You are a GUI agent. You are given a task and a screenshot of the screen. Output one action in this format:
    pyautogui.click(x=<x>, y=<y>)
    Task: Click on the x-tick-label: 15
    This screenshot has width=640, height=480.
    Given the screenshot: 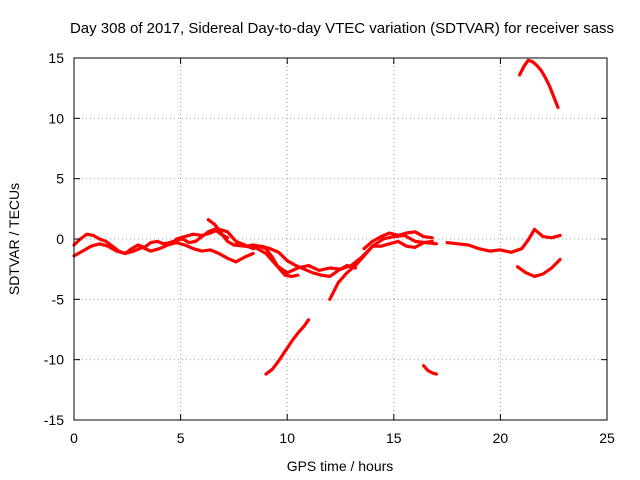 What is the action you would take?
    pyautogui.click(x=394, y=438)
    